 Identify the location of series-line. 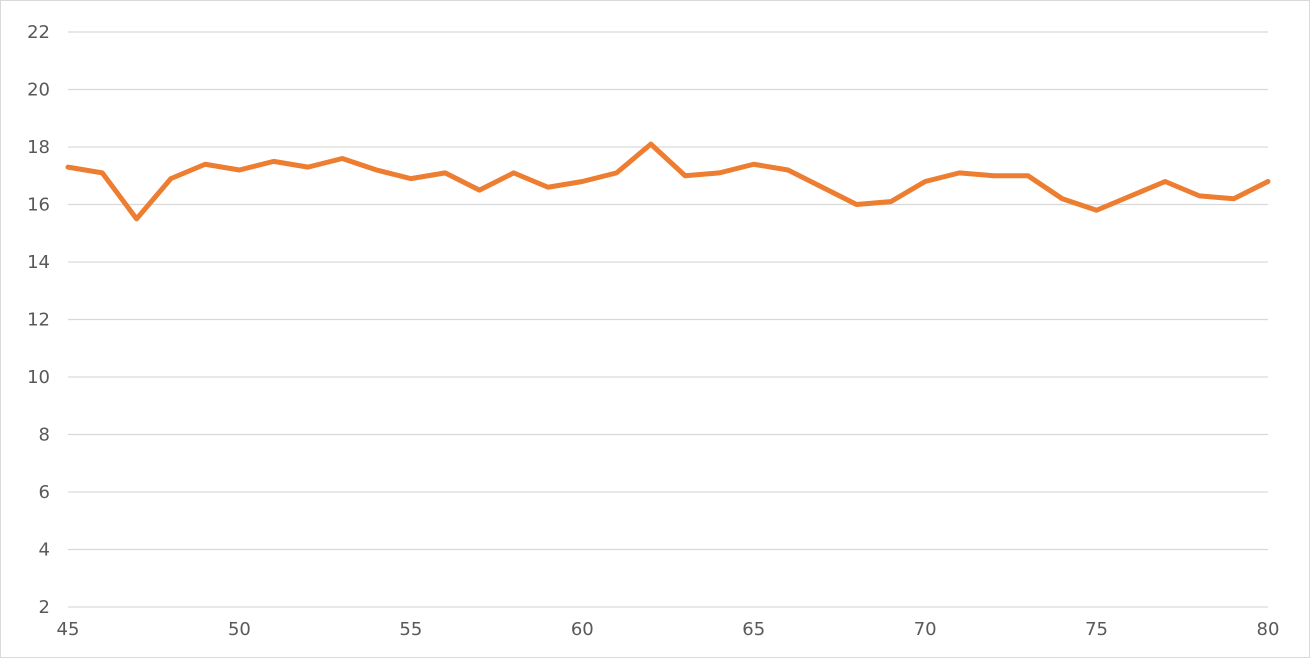
(668, 181).